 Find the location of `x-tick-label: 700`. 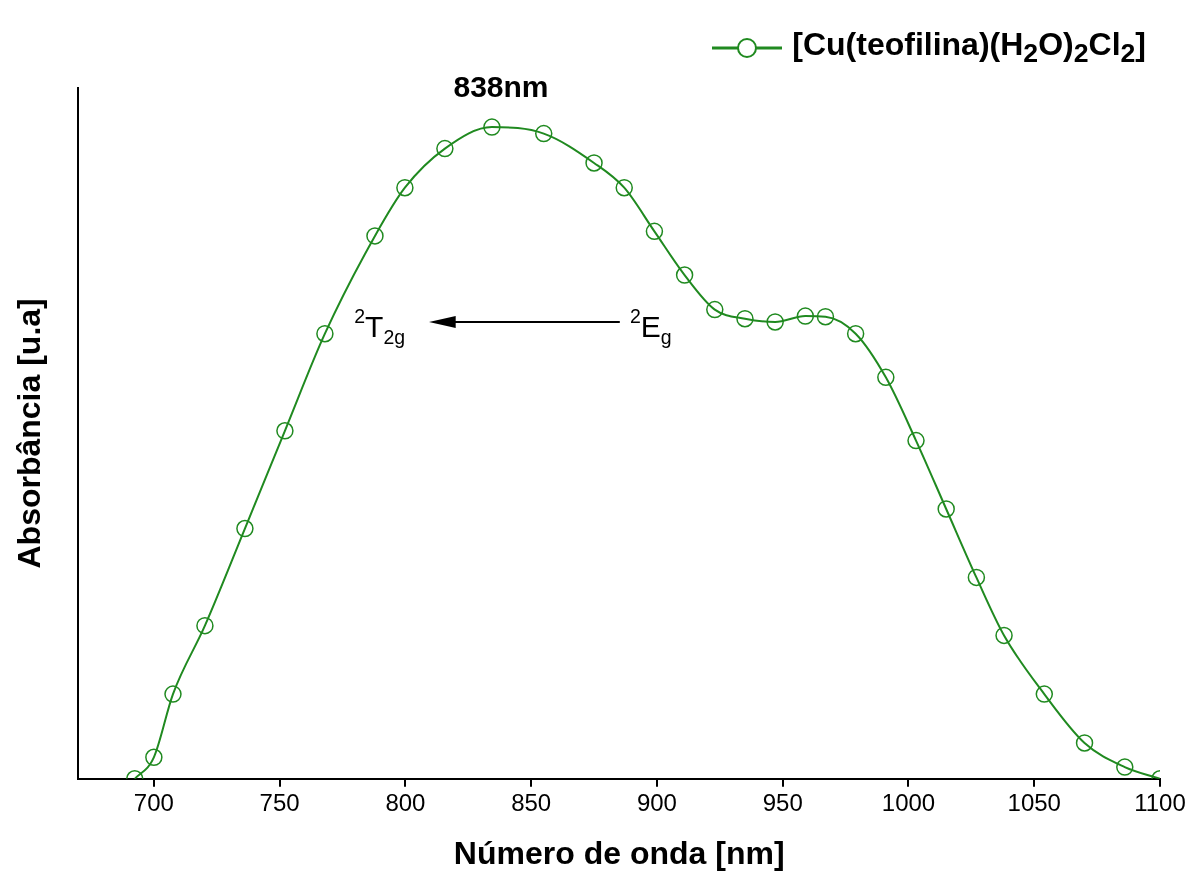

x-tick-label: 700 is located at coordinates (153, 802).